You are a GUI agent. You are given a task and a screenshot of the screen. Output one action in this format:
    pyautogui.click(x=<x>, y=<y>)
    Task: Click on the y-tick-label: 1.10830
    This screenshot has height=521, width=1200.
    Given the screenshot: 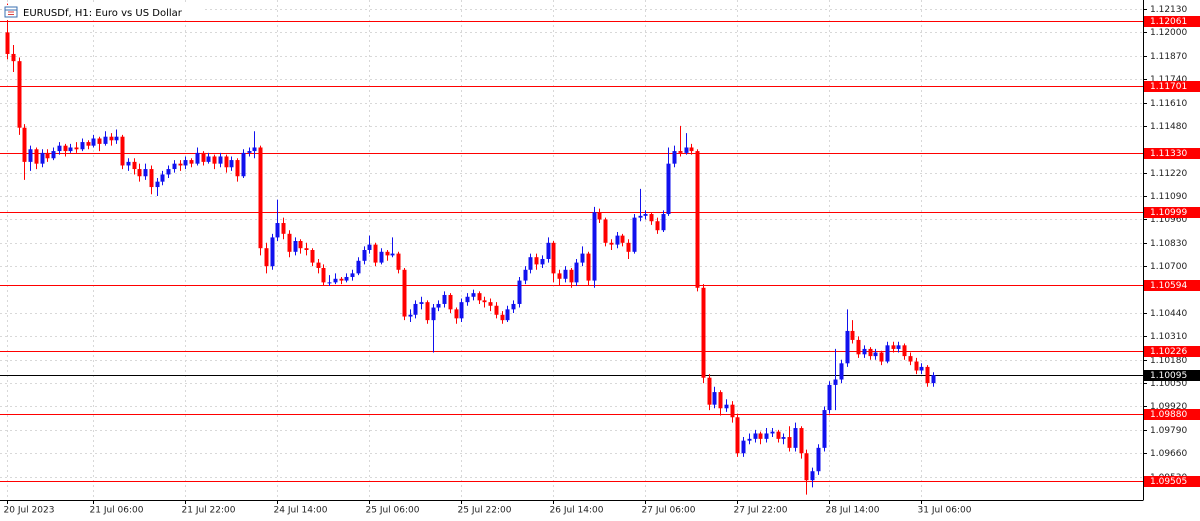 What is the action you would take?
    pyautogui.click(x=1168, y=244)
    